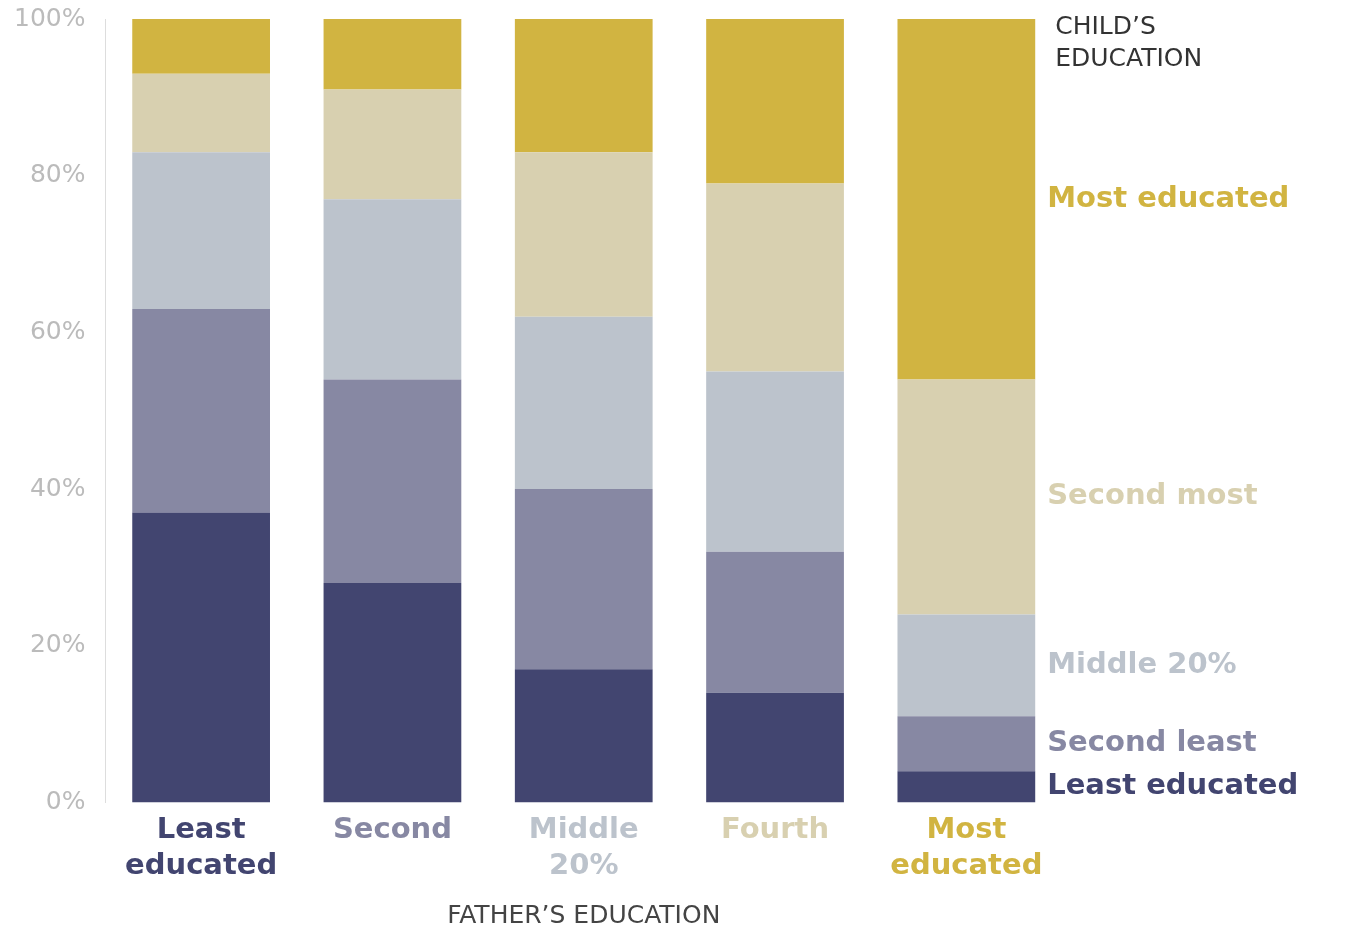 This screenshot has height=941, width=1352. I want to click on series-label: Least educated, so click(1173, 784).